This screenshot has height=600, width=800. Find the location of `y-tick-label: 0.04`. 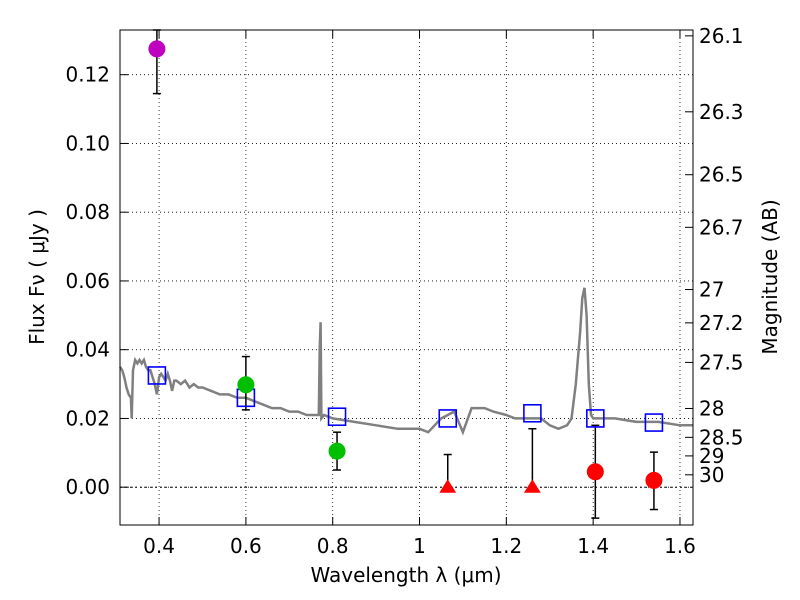

y-tick-label: 0.04 is located at coordinates (87, 350).